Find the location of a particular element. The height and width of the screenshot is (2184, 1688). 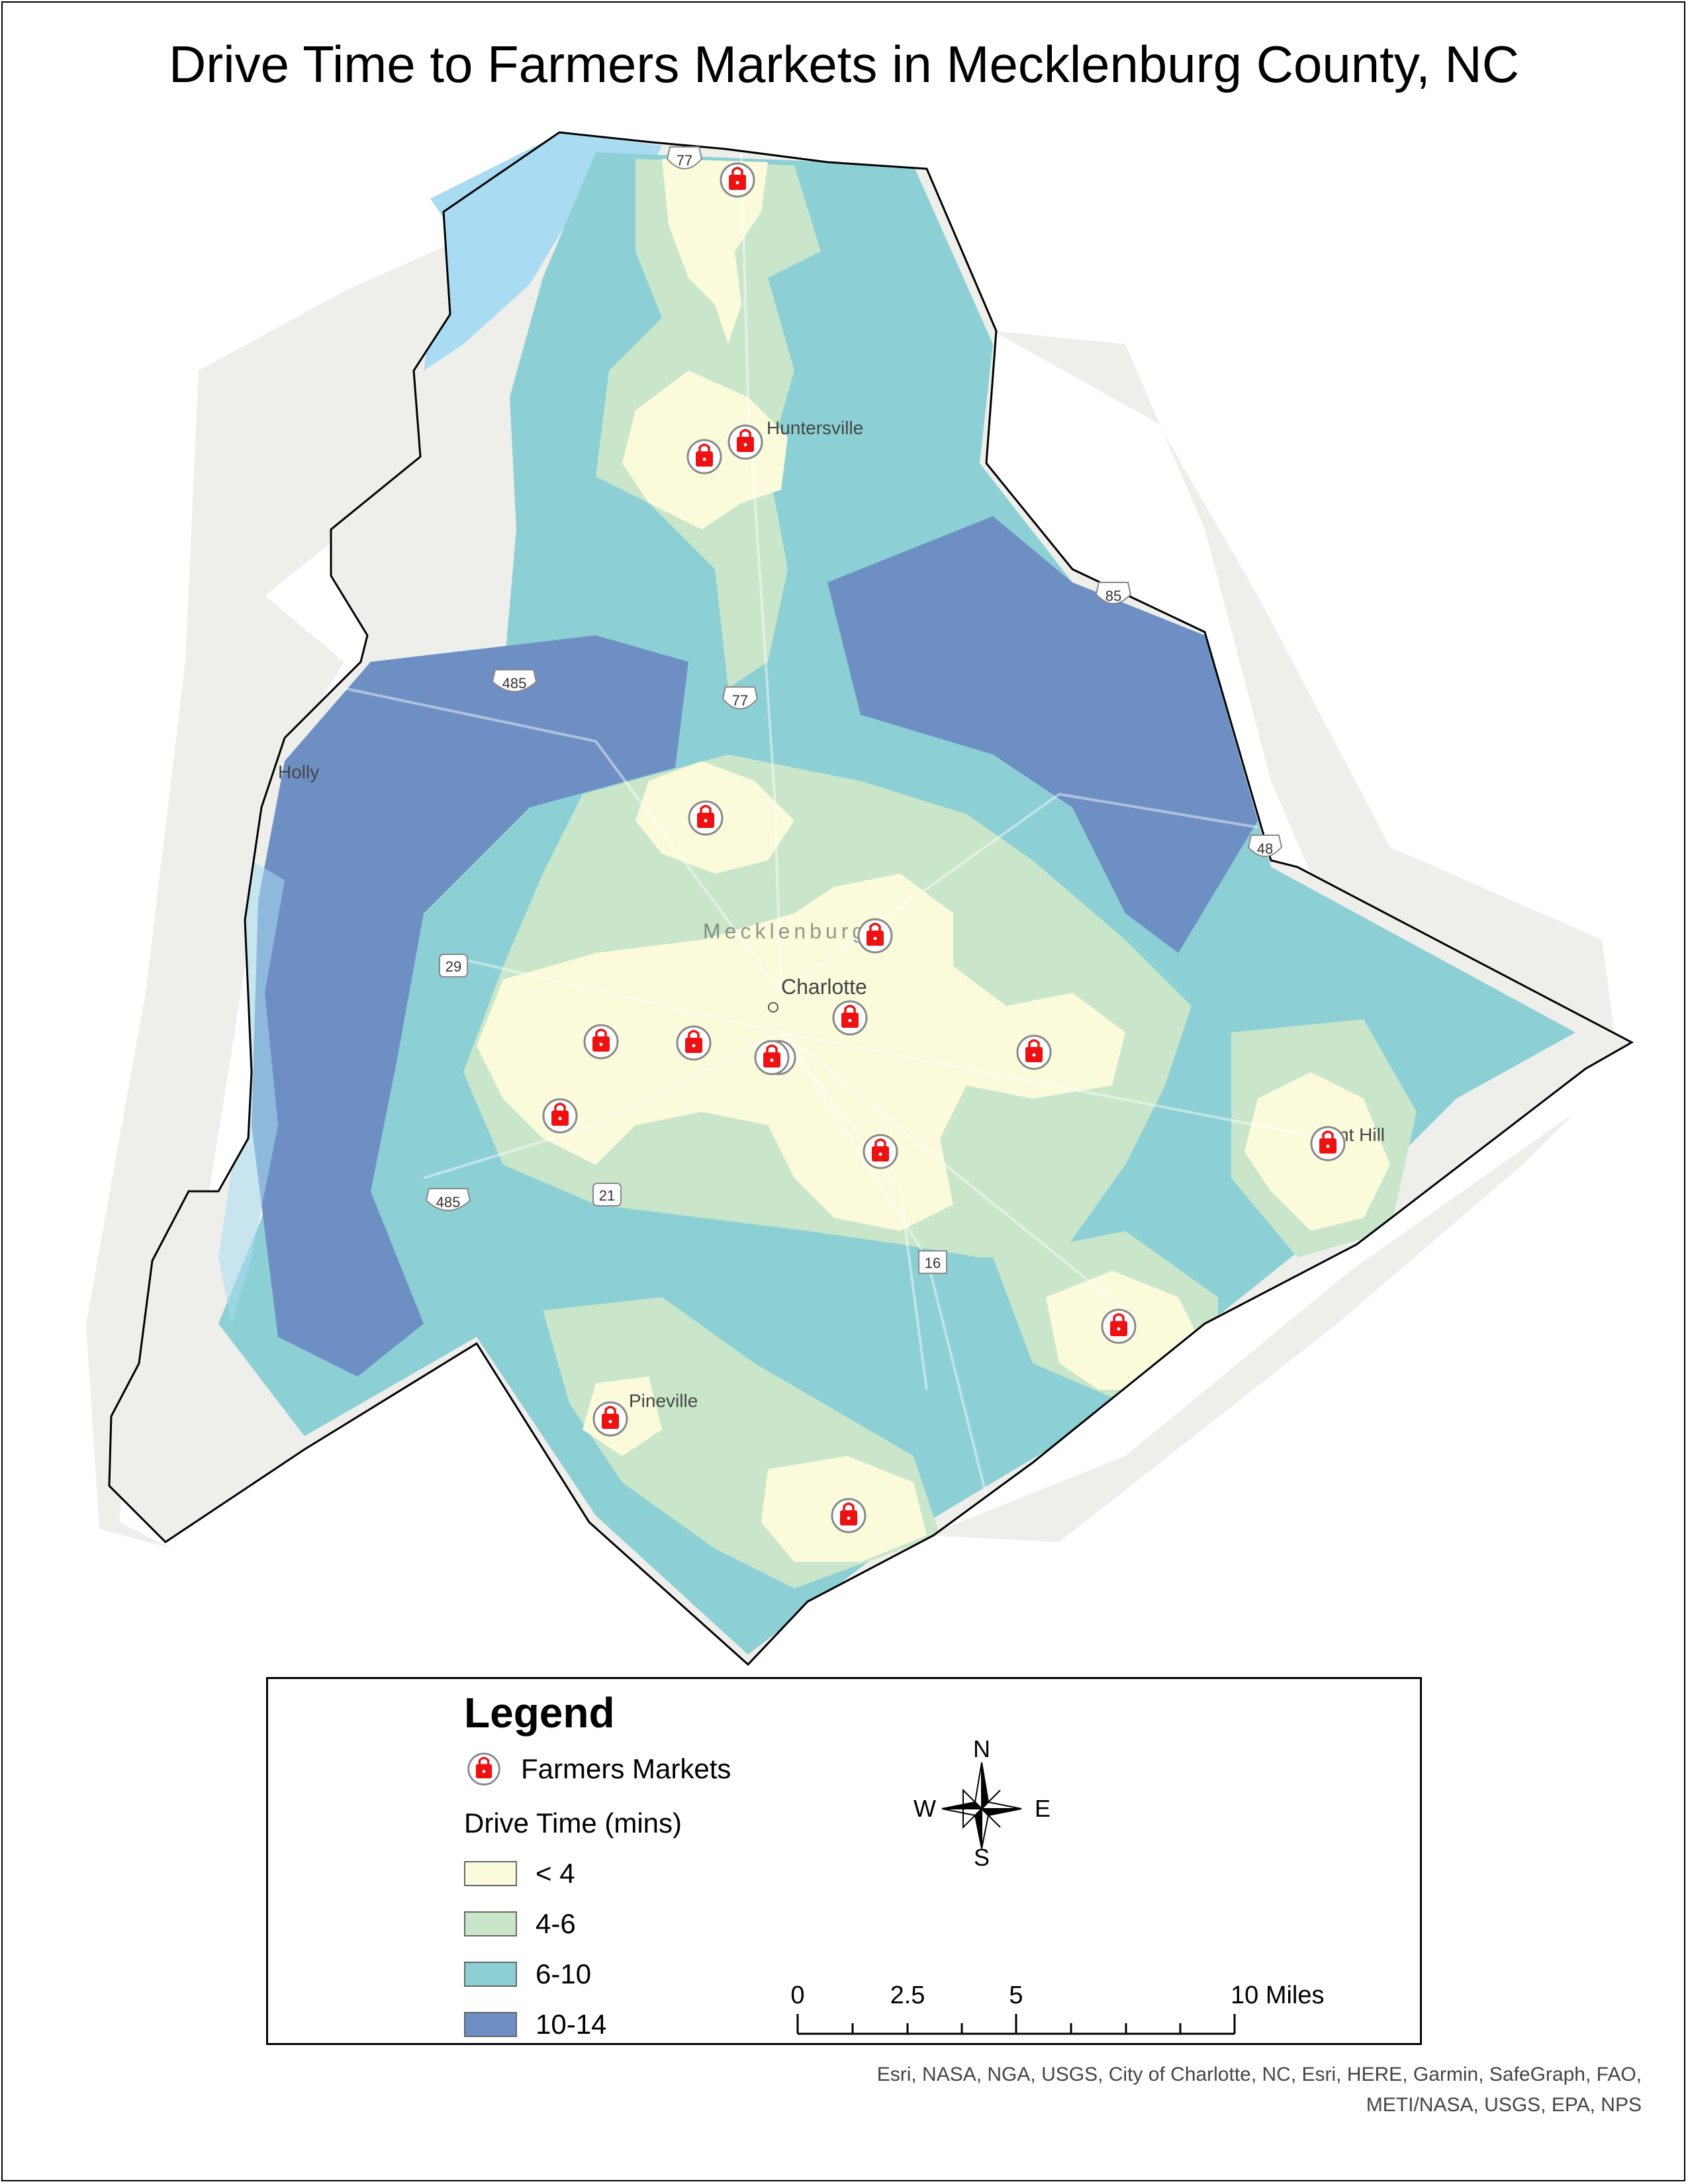

shield-label: 29 is located at coordinates (453, 967).